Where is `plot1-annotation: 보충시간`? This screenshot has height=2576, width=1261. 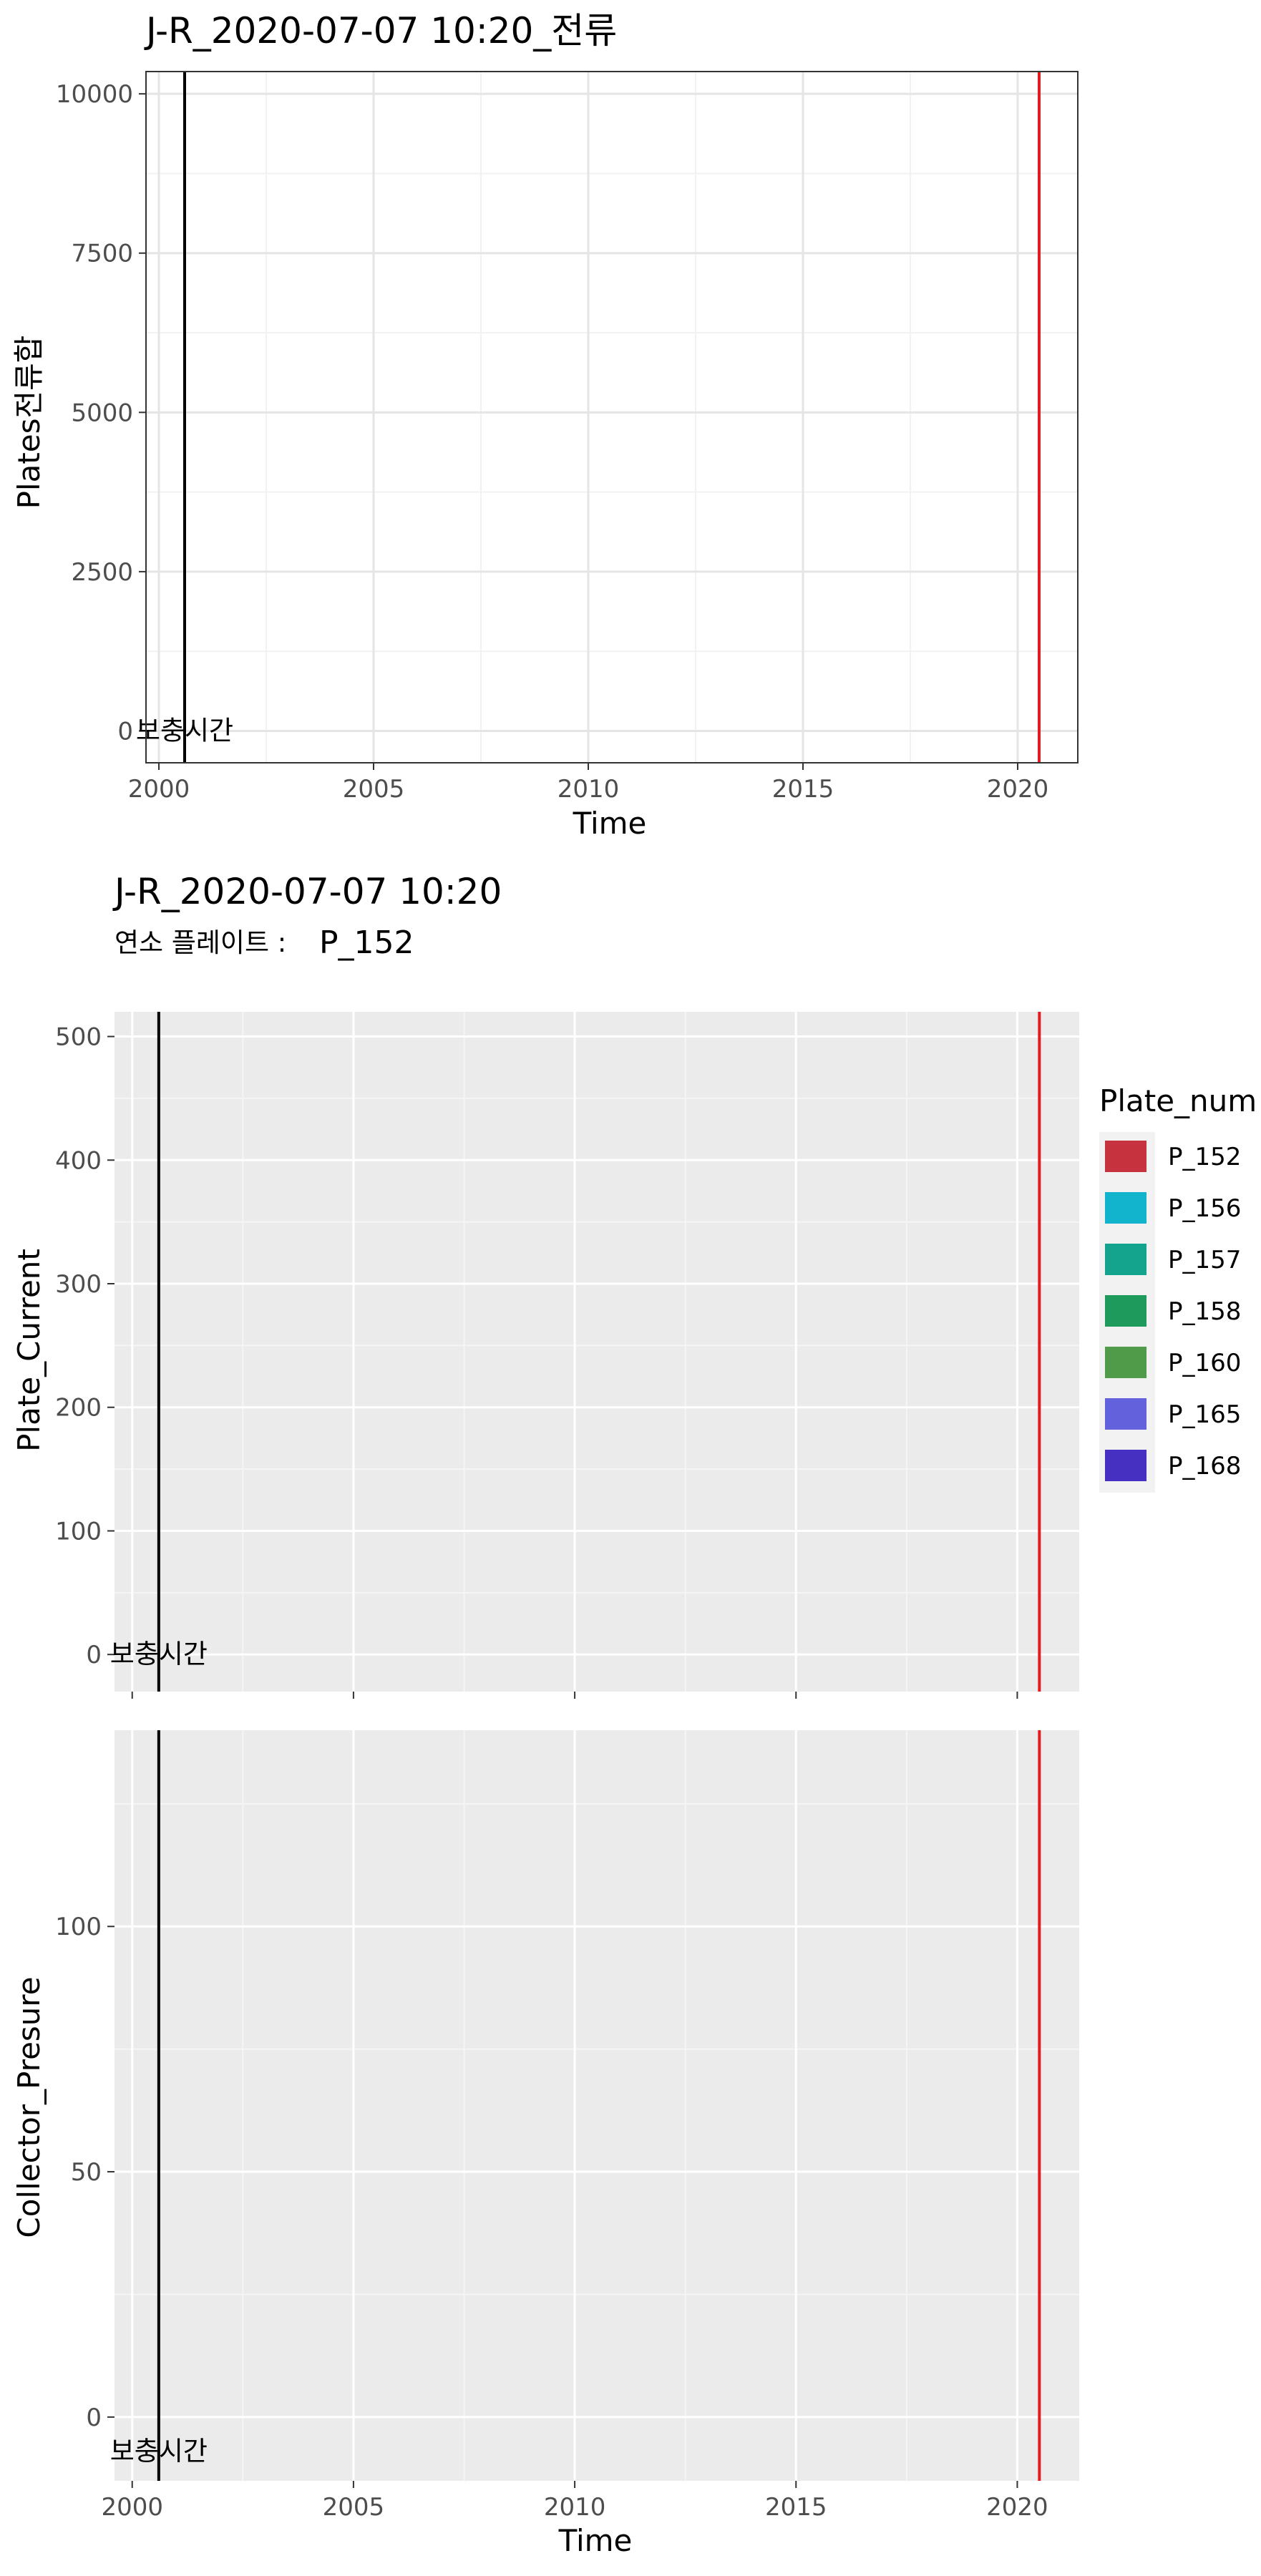
plot1-annotation: 보충시간 is located at coordinates (185, 730).